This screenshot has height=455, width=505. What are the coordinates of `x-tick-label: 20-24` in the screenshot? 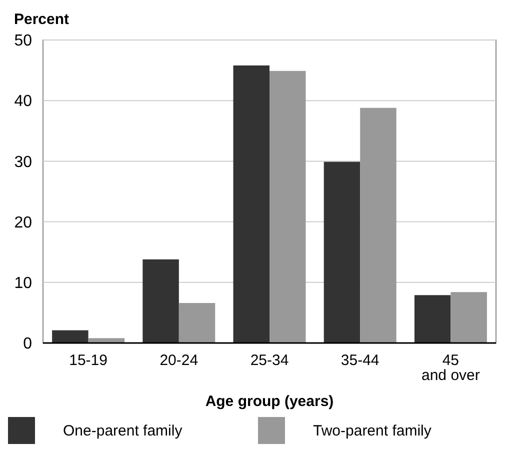 It's located at (179, 360).